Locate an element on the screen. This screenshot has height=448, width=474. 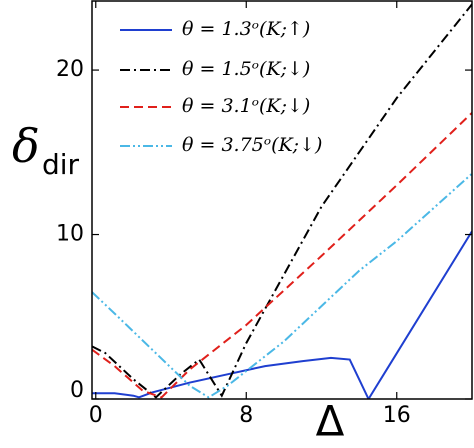
legend-label: θ = 1.5ᵒ(K;↓) is located at coordinates (246, 69).